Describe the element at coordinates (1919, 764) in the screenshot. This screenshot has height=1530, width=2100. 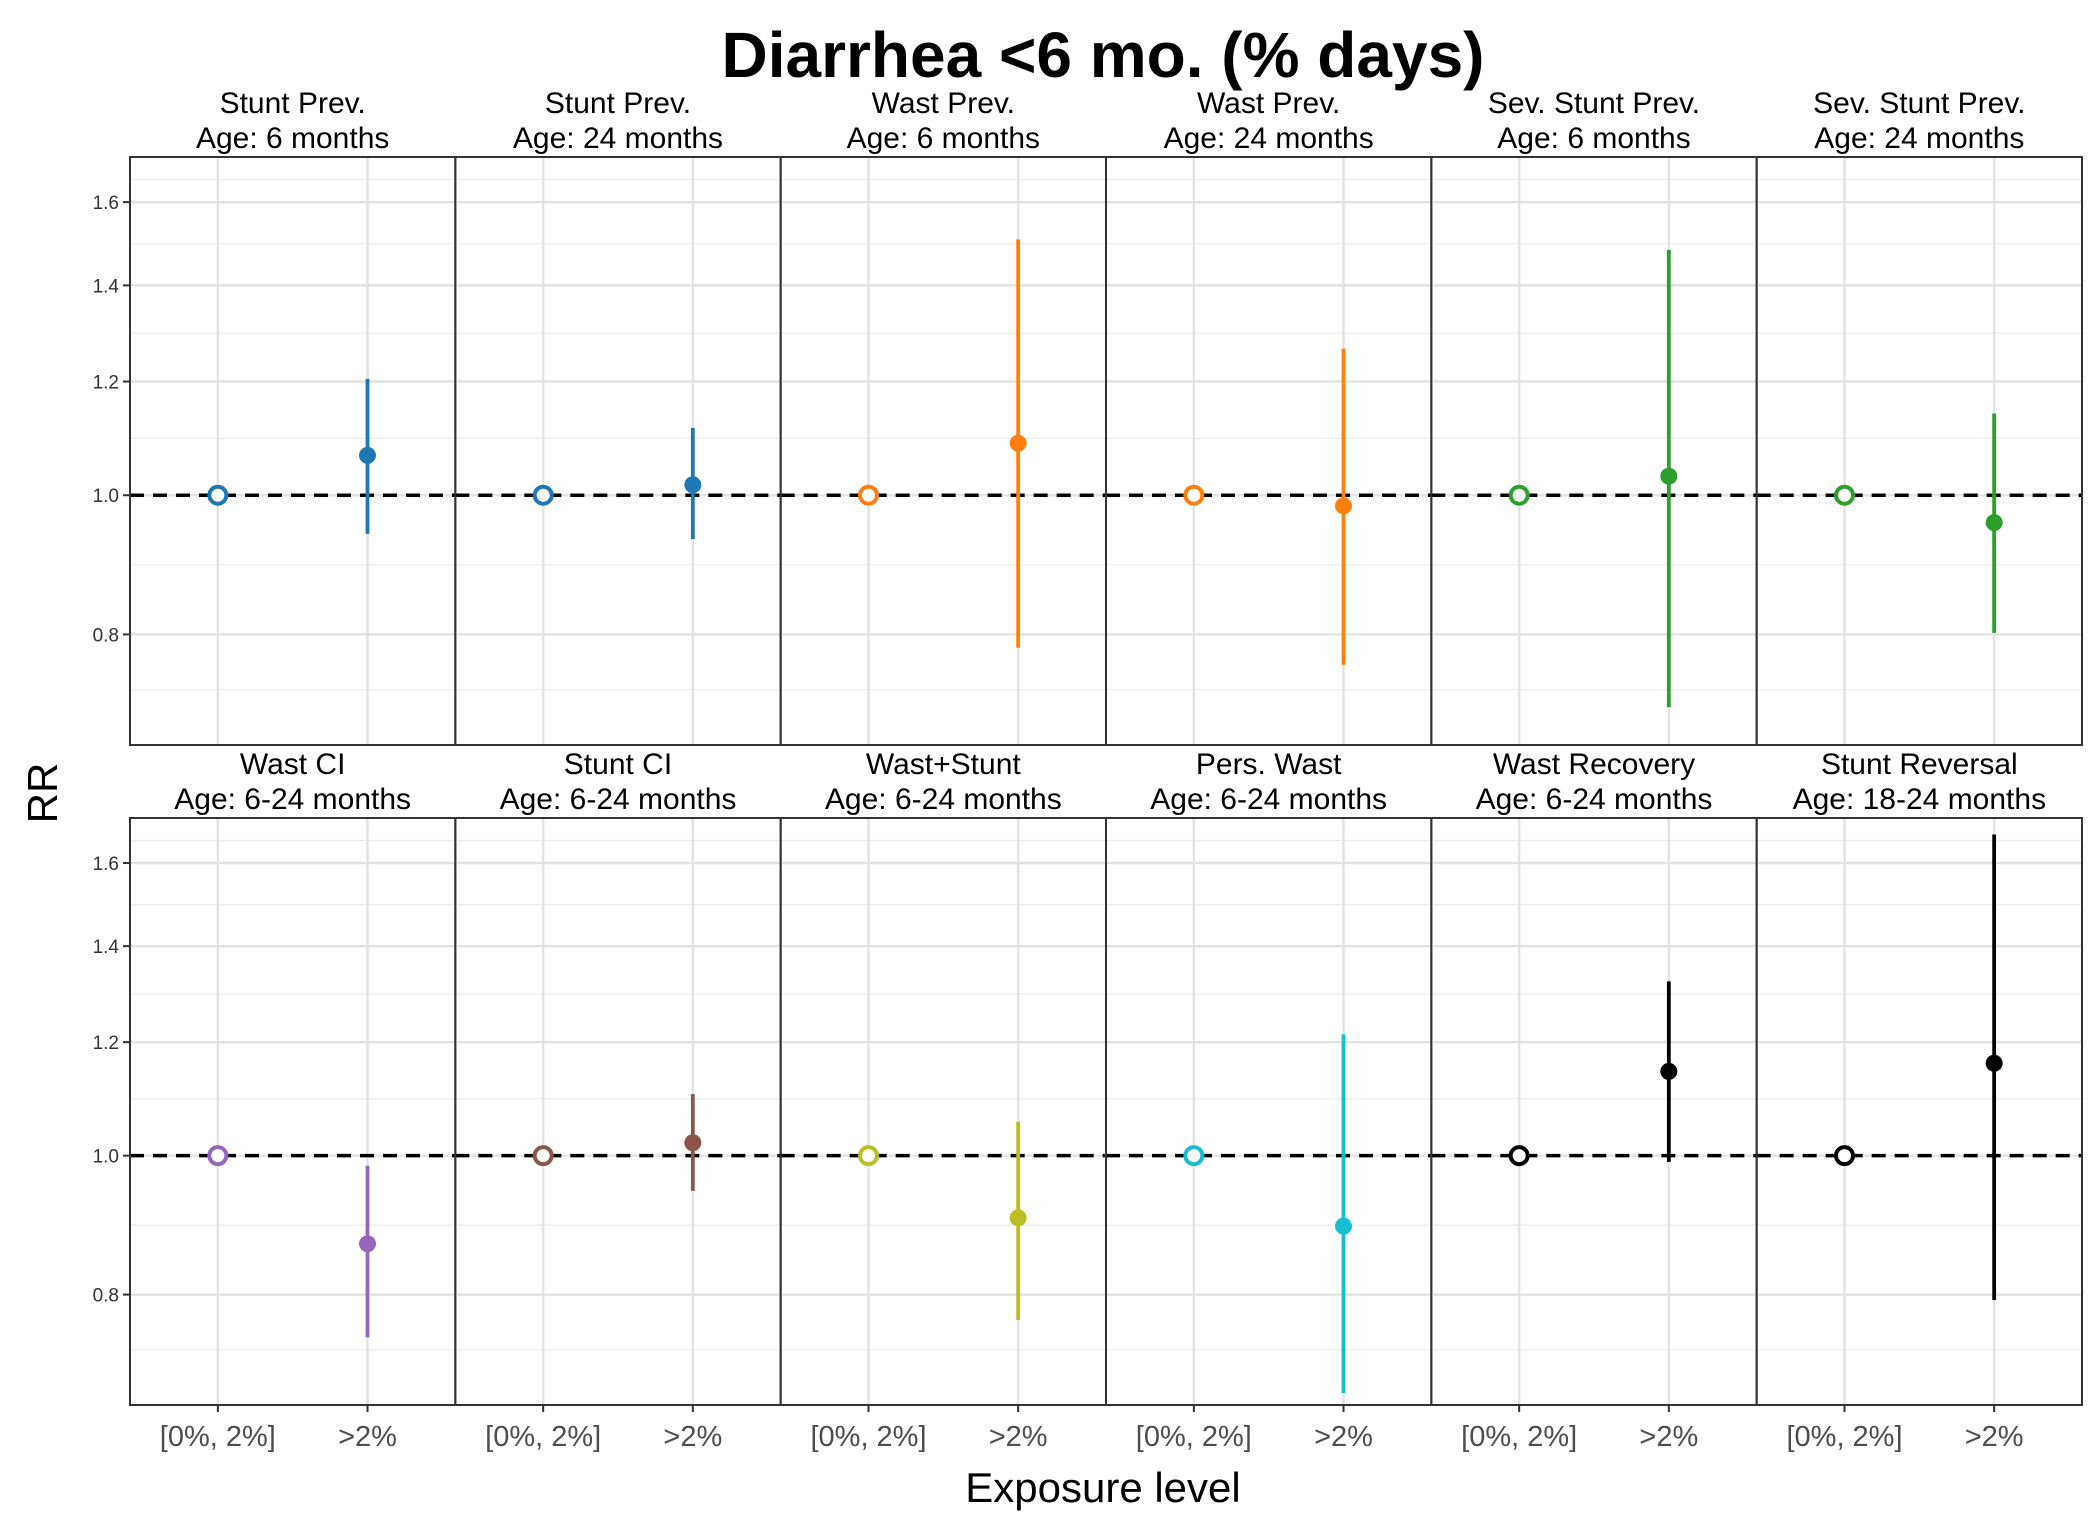
I see `facet-label-outcome: Stunt Reversal` at that location.